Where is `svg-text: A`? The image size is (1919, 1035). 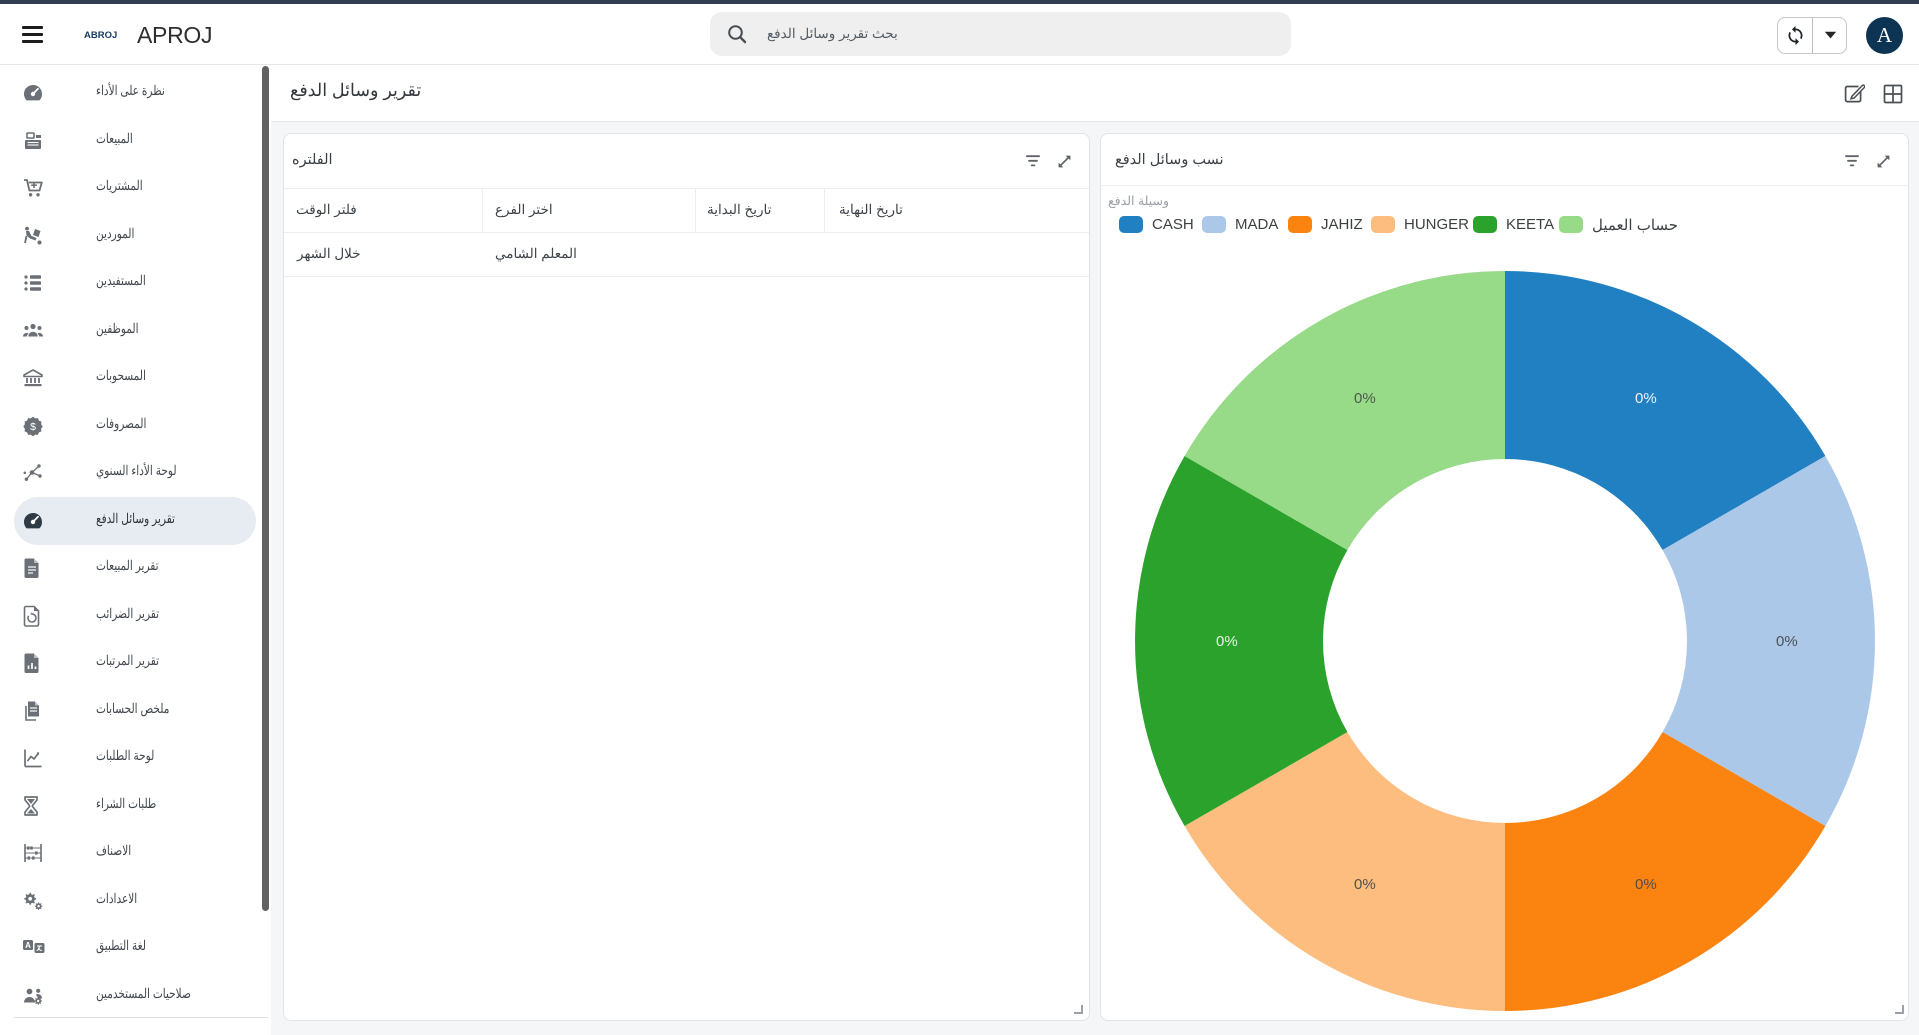
svg-text: A is located at coordinates (28, 945).